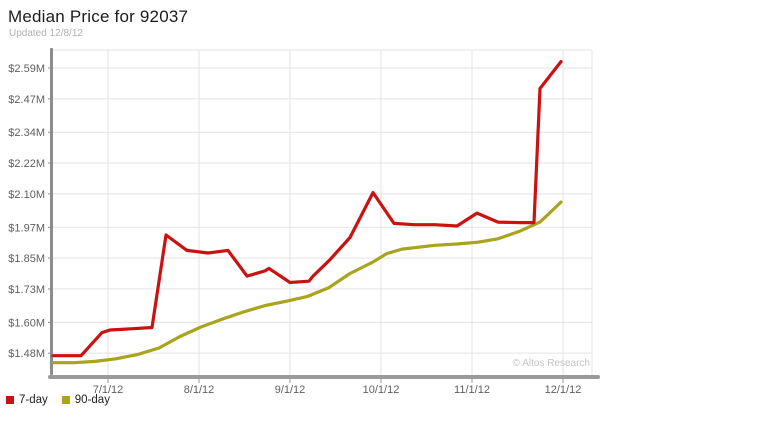  What do you see at coordinates (26, 195) in the screenshot?
I see `y-tick-label: $2.10M` at bounding box center [26, 195].